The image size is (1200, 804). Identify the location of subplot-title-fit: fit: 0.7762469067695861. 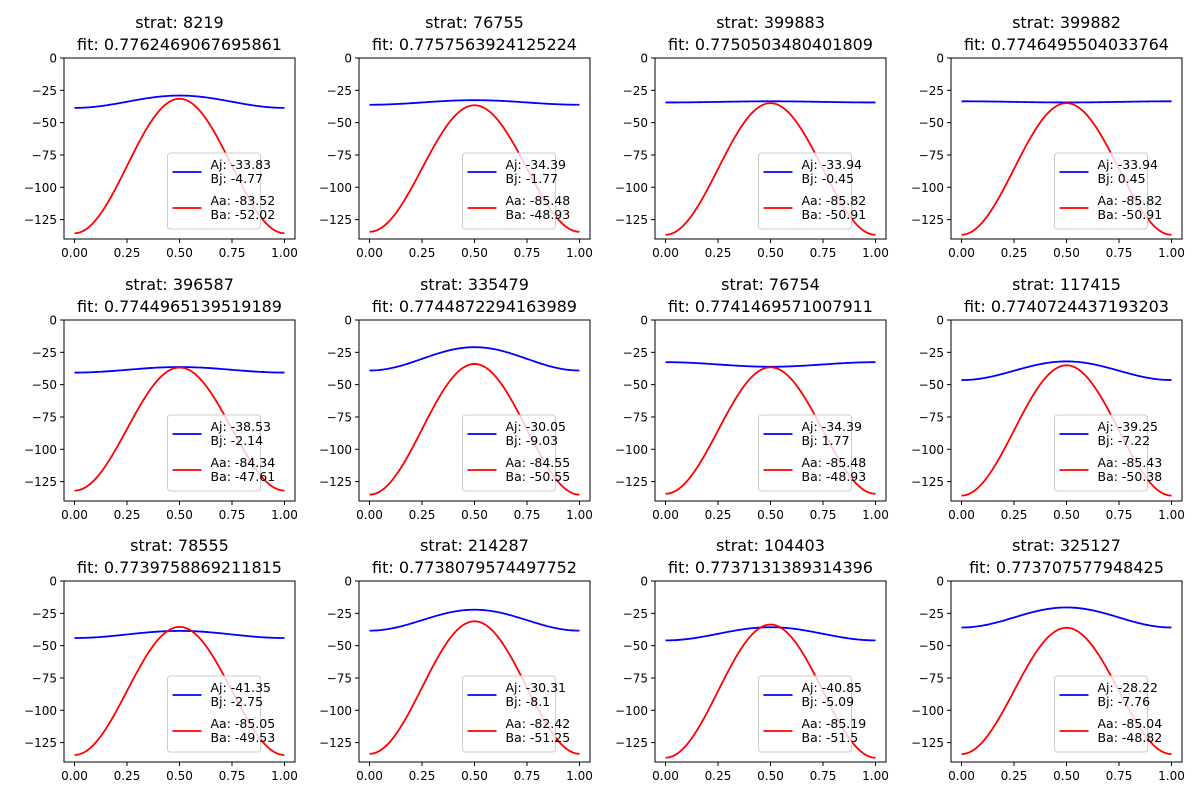
(179, 44).